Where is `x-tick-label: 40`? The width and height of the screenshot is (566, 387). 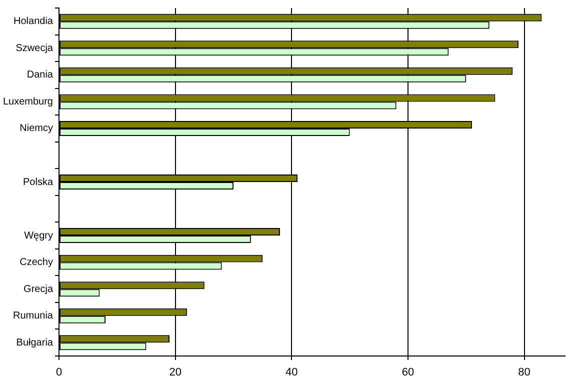
x-tick-label: 40 is located at coordinates (292, 372).